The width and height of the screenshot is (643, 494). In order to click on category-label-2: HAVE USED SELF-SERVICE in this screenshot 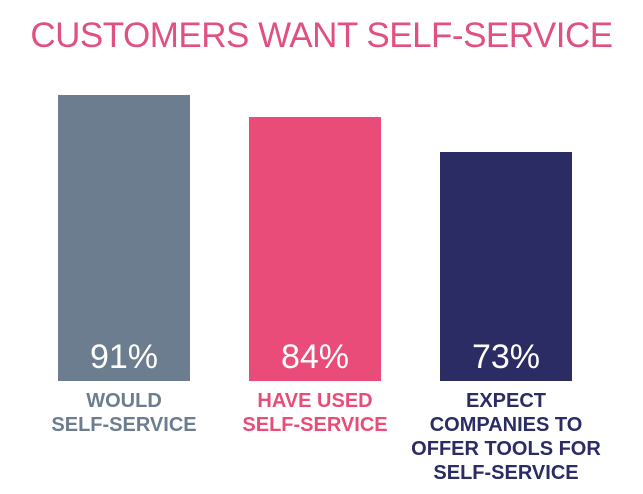, I will do `click(315, 413)`.